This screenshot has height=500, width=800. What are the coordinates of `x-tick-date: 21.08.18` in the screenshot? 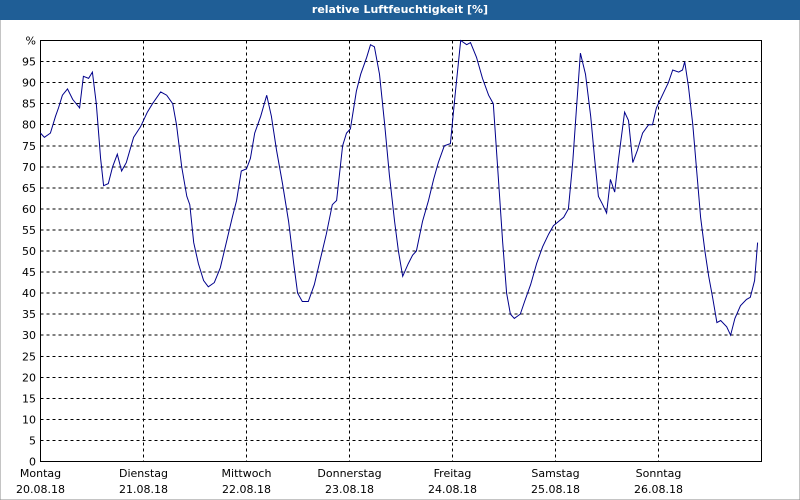 It's located at (143, 489).